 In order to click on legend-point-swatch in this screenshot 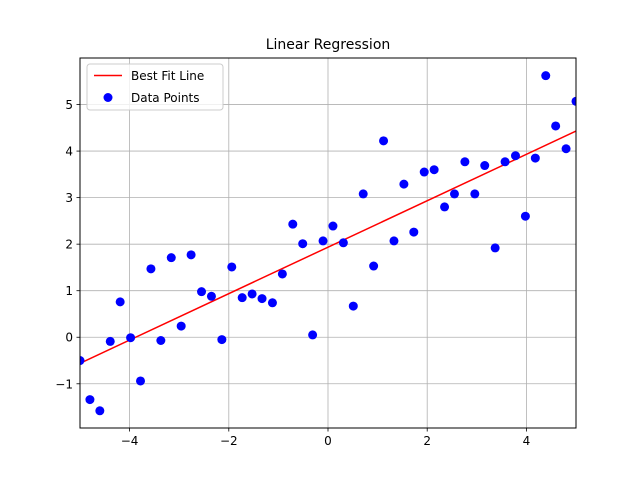, I will do `click(108, 97)`.